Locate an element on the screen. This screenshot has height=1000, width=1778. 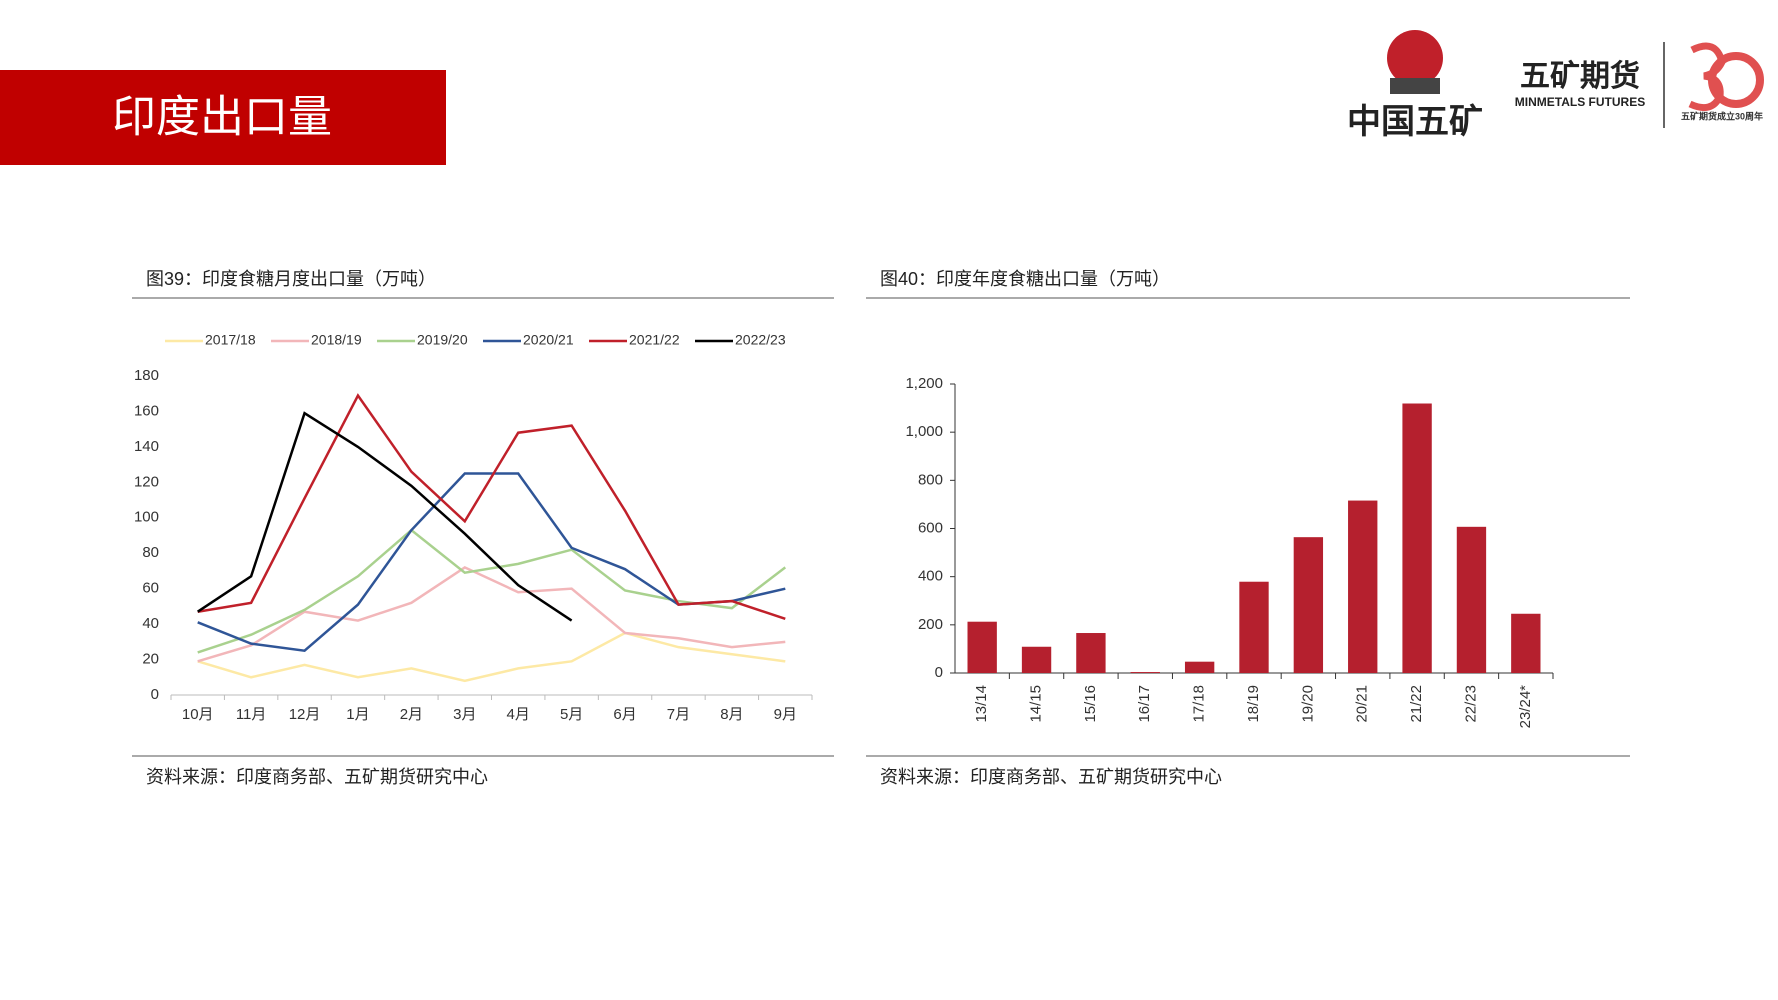
x-tick-label: 10月 is located at coordinates (198, 714).